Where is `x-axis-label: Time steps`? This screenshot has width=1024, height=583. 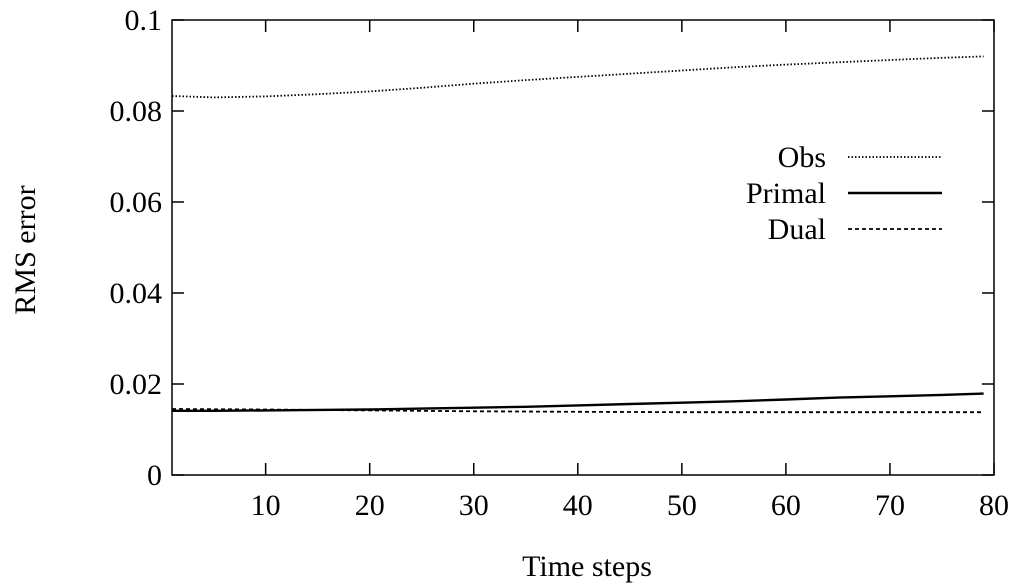 x-axis-label: Time steps is located at coordinates (587, 566).